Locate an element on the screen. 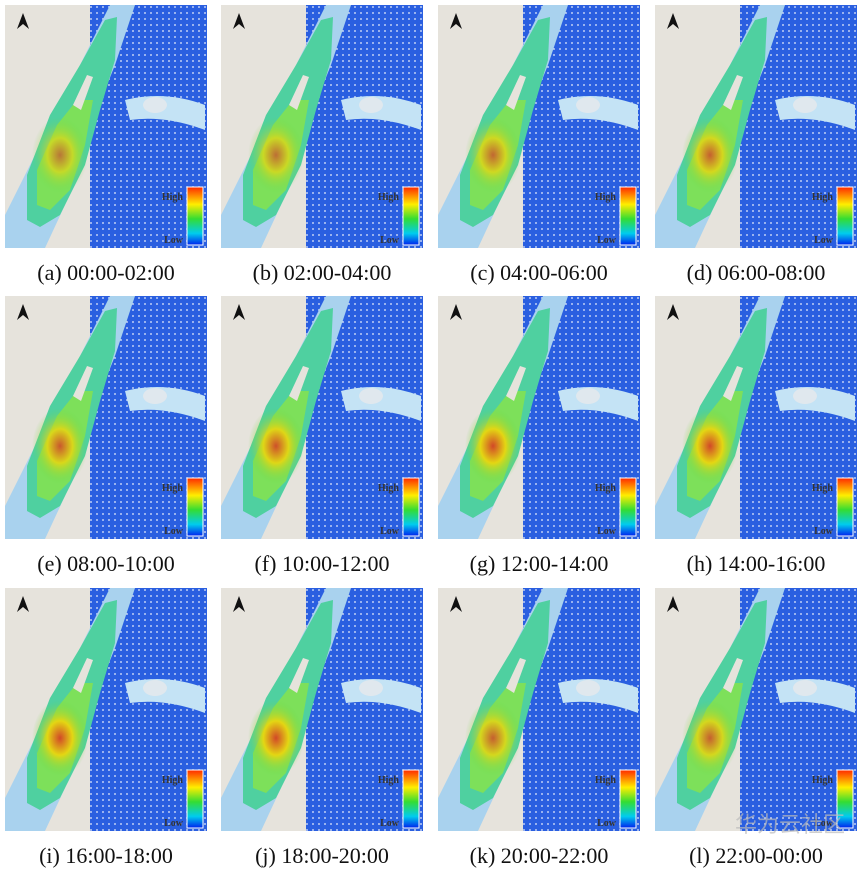 The width and height of the screenshot is (865, 877). map-panel: High Low (c) 04:00-06:00 is located at coordinates (539, 145).